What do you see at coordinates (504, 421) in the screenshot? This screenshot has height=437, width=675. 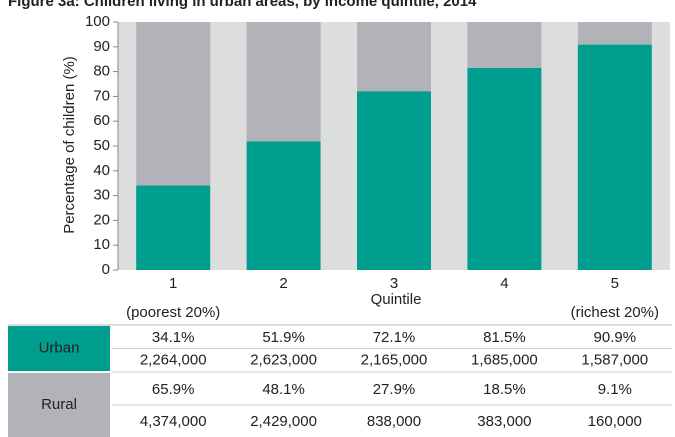 I see `table-count: 383,000` at bounding box center [504, 421].